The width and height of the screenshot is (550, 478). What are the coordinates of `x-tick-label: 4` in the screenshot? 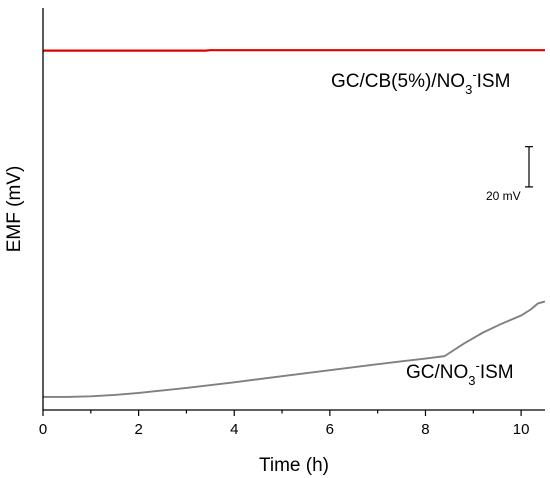 It's located at (234, 429).